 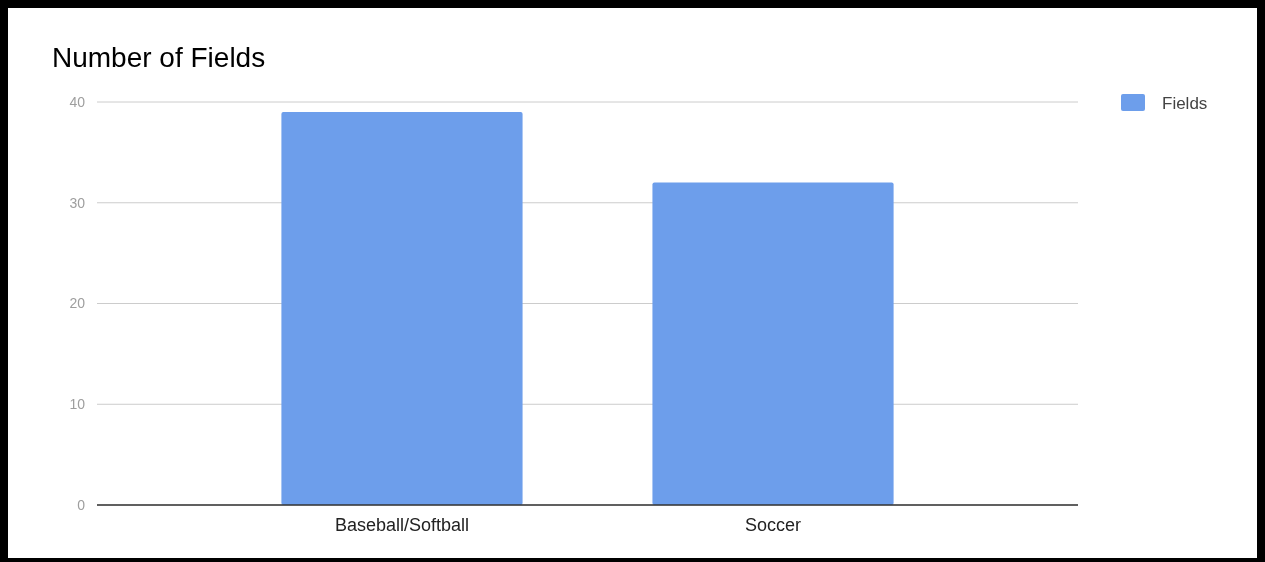 What do you see at coordinates (1185, 103) in the screenshot?
I see `legend-label: Fields` at bounding box center [1185, 103].